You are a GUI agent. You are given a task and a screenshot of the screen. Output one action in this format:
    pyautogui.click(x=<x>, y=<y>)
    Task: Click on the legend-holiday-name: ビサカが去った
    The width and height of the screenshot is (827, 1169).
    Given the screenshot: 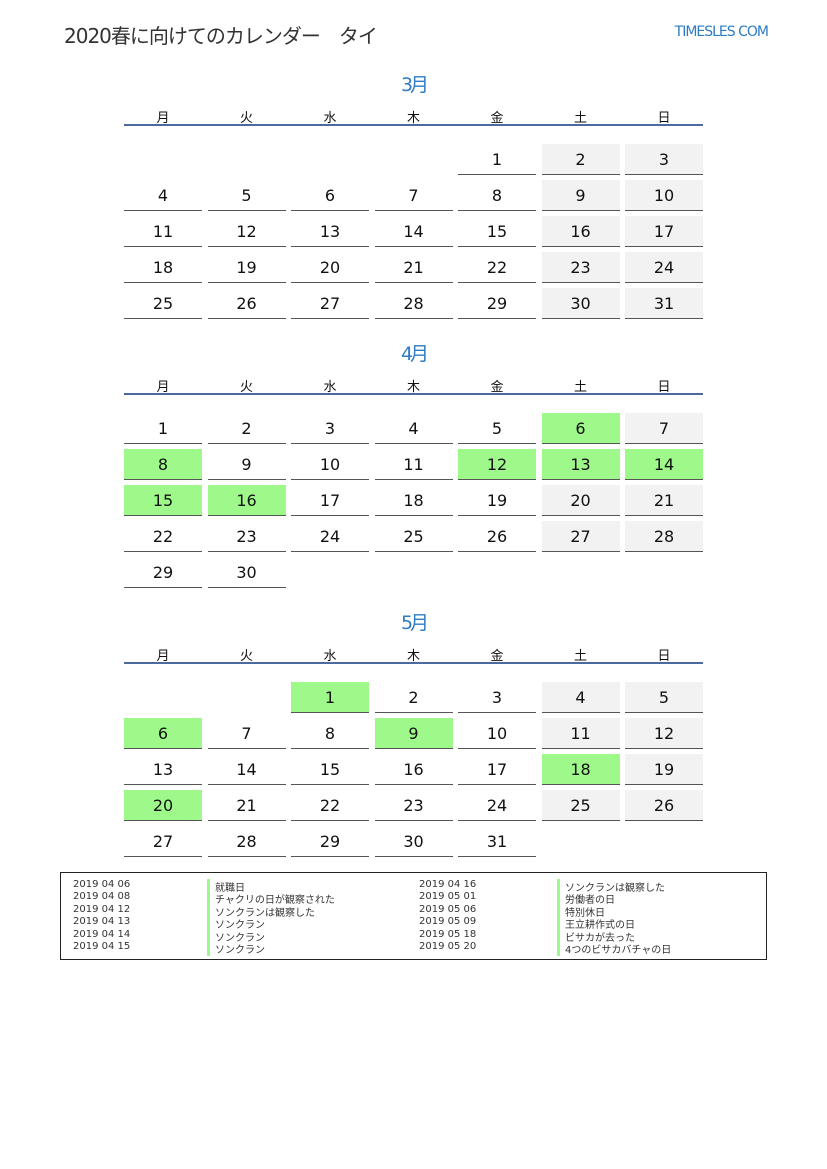 What is the action you would take?
    pyautogui.click(x=596, y=936)
    